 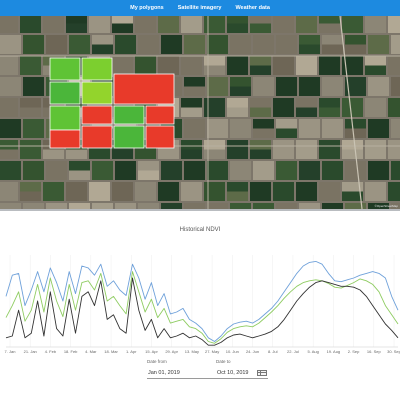 What do you see at coordinates (200, 210) in the screenshot?
I see `panel-divider` at bounding box center [200, 210].